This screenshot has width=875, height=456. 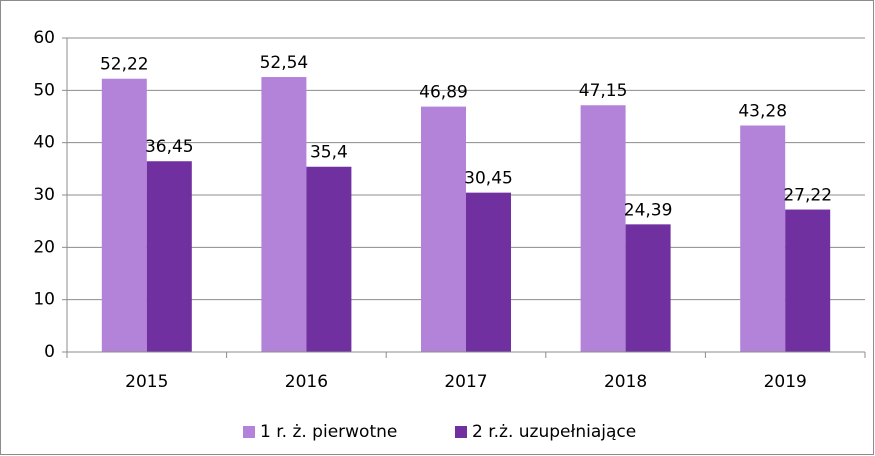 I want to click on data-label: 43,28, so click(x=762, y=112).